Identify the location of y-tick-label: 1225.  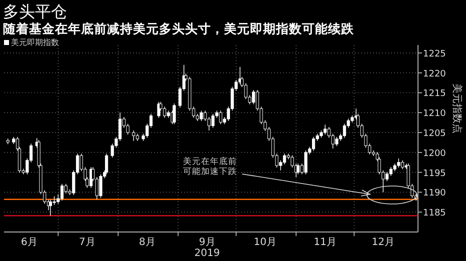
(434, 54).